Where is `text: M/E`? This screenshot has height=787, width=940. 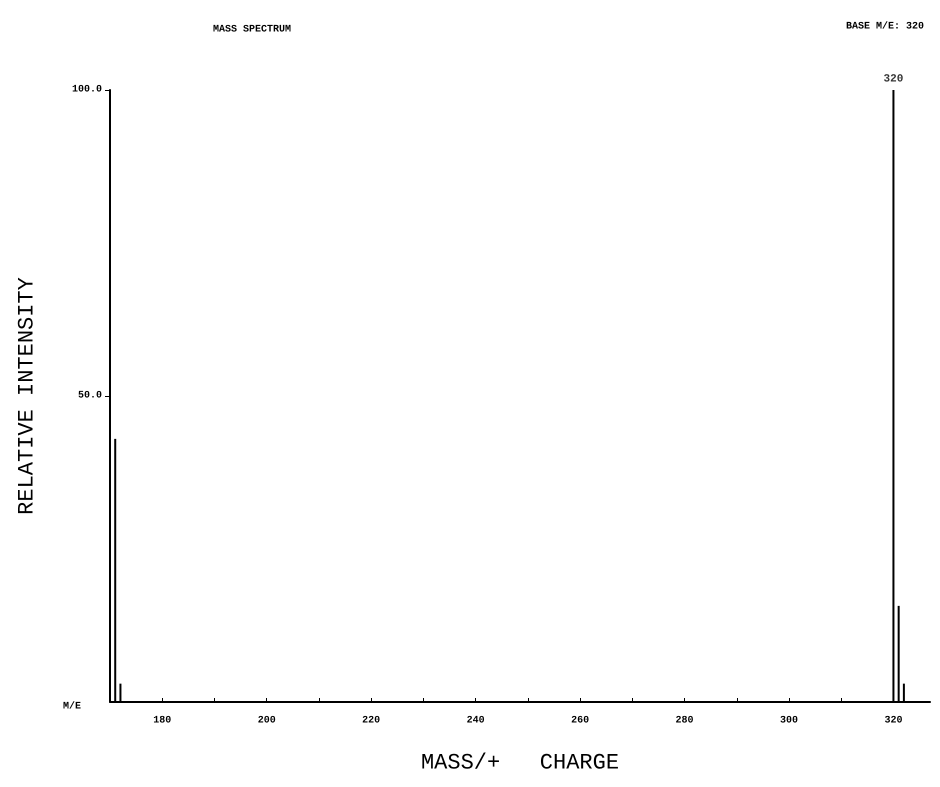
text: M/E is located at coordinates (72, 706).